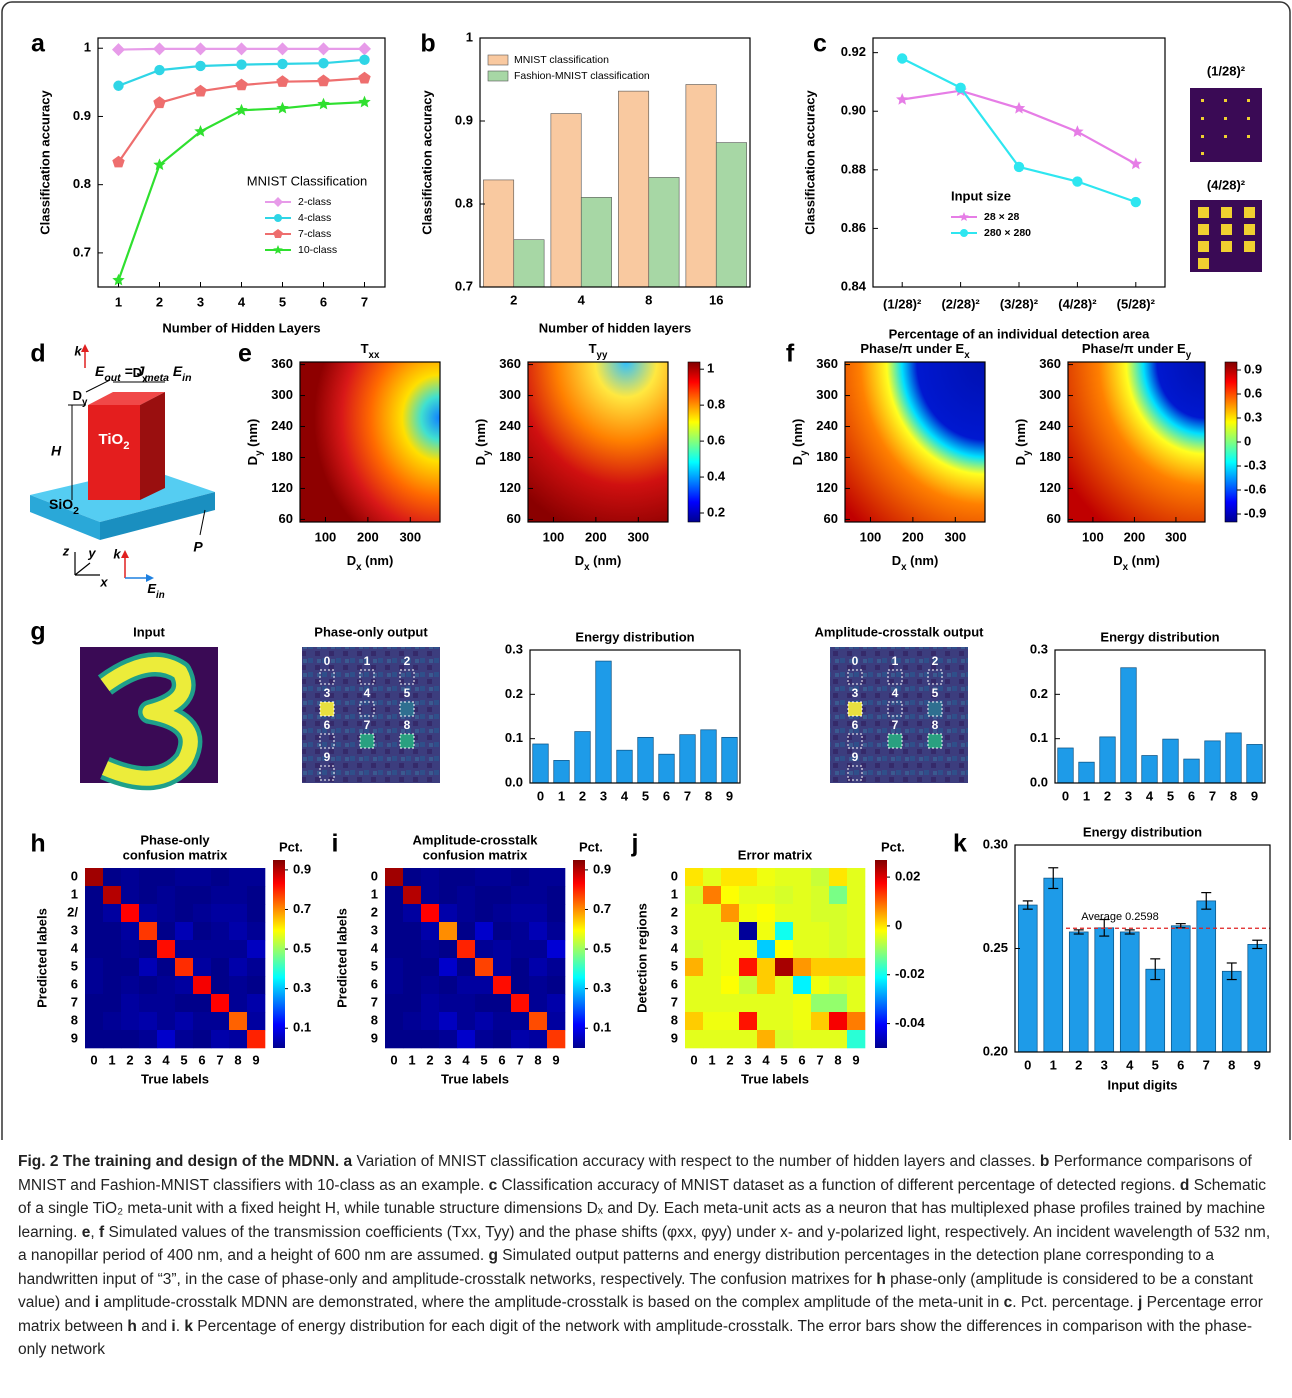  Describe the element at coordinates (674, 965) in the screenshot. I see `y-tick-label: 5` at that location.